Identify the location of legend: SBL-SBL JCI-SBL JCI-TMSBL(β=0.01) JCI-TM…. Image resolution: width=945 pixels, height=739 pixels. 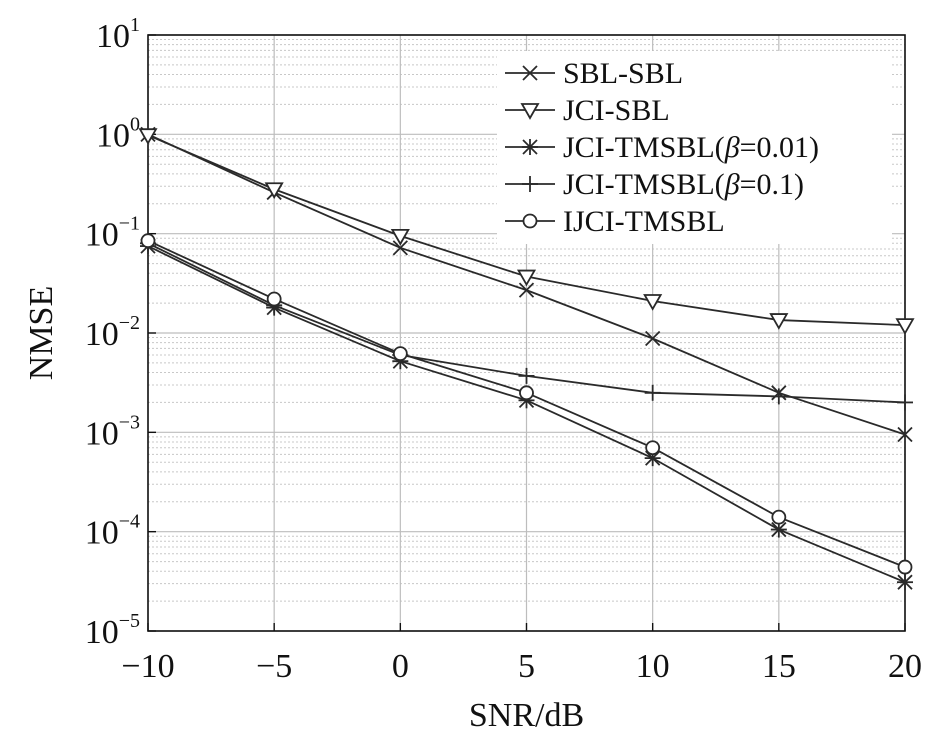
(694, 147).